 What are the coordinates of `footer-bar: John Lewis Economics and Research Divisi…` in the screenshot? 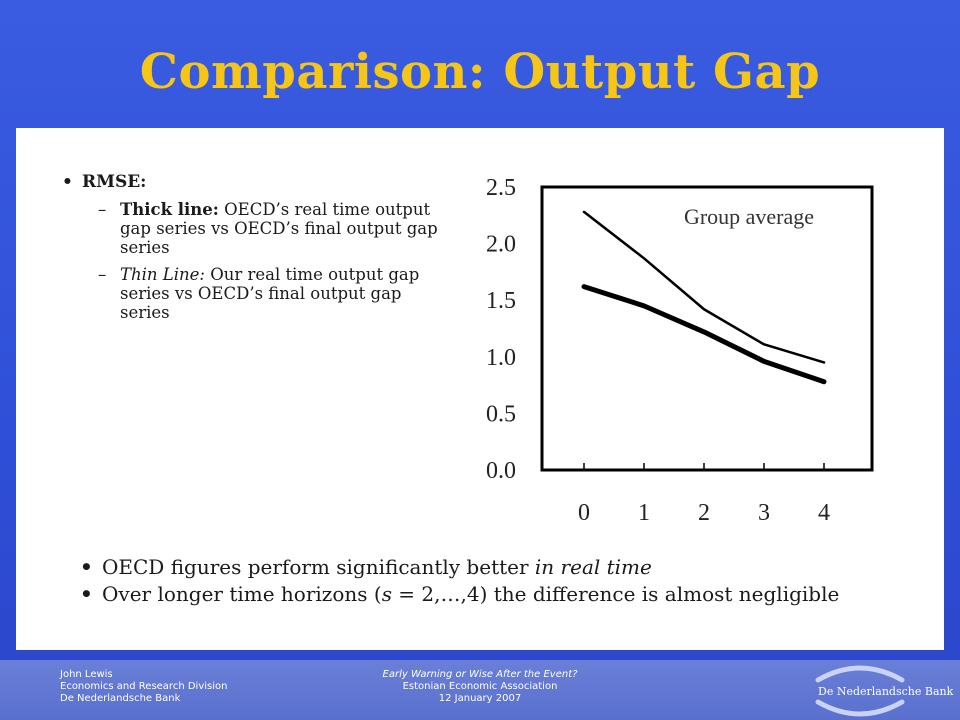 It's located at (480, 690).